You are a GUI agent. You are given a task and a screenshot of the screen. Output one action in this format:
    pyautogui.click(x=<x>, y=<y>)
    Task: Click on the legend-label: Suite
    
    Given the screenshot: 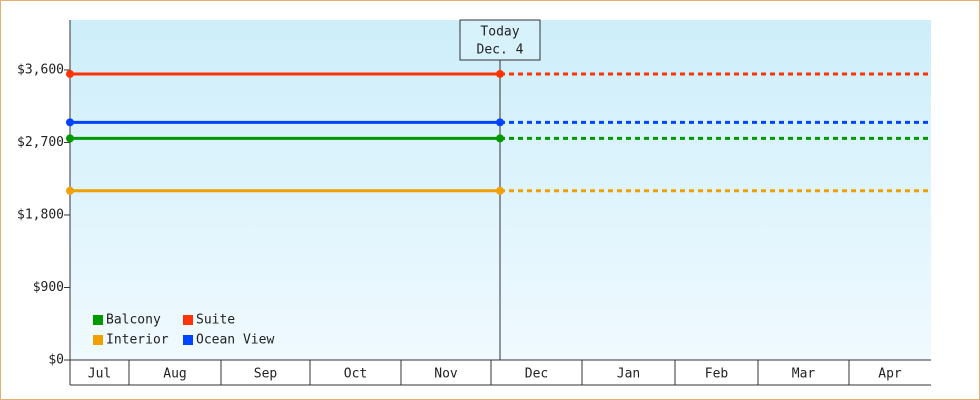 What is the action you would take?
    pyautogui.click(x=215, y=320)
    